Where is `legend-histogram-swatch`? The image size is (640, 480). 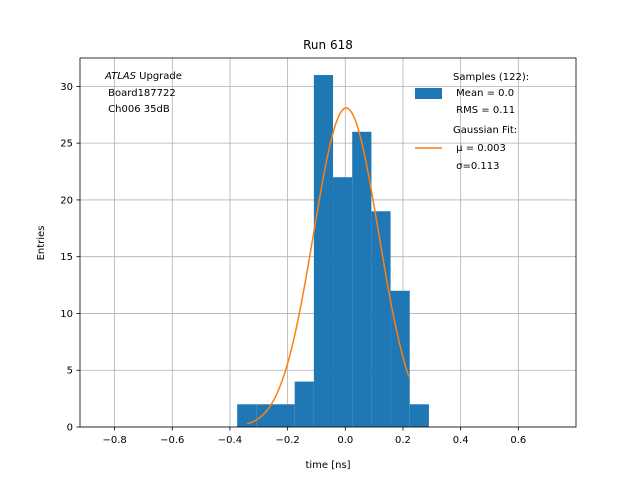
legend-histogram-swatch is located at coordinates (428, 93).